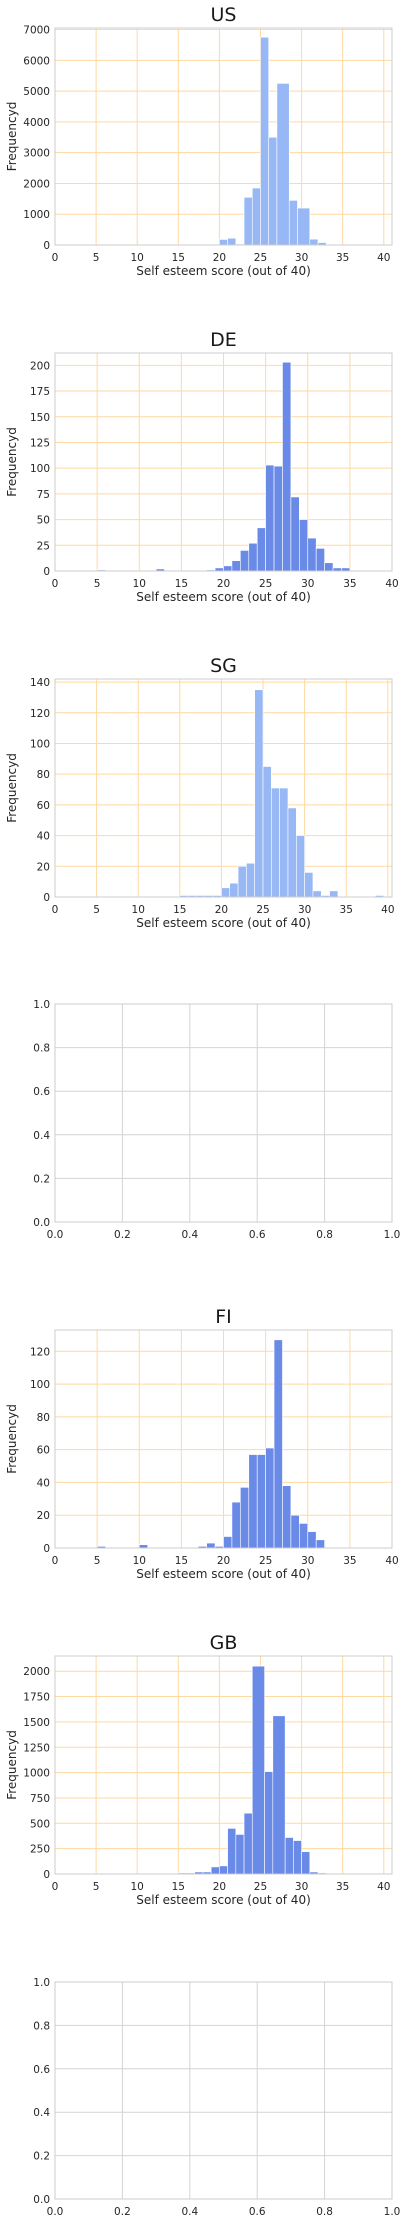 The width and height of the screenshot is (405, 2228). What do you see at coordinates (189, 1235) in the screenshot?
I see `x-tick-label: 0.4` at bounding box center [189, 1235].